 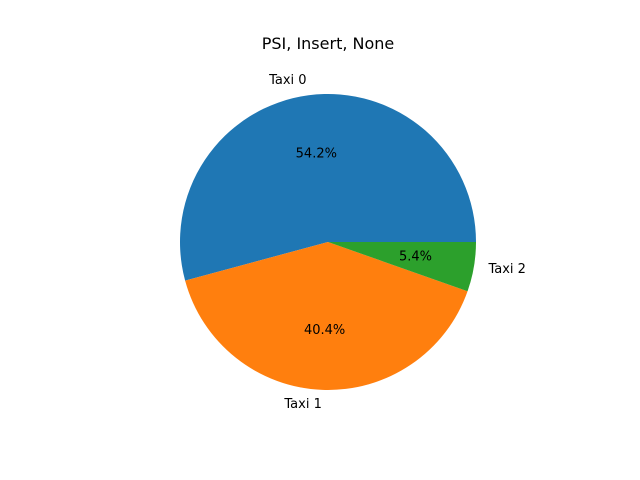 I want to click on slice-label-taxi-0: Taxi 0, so click(x=287, y=80).